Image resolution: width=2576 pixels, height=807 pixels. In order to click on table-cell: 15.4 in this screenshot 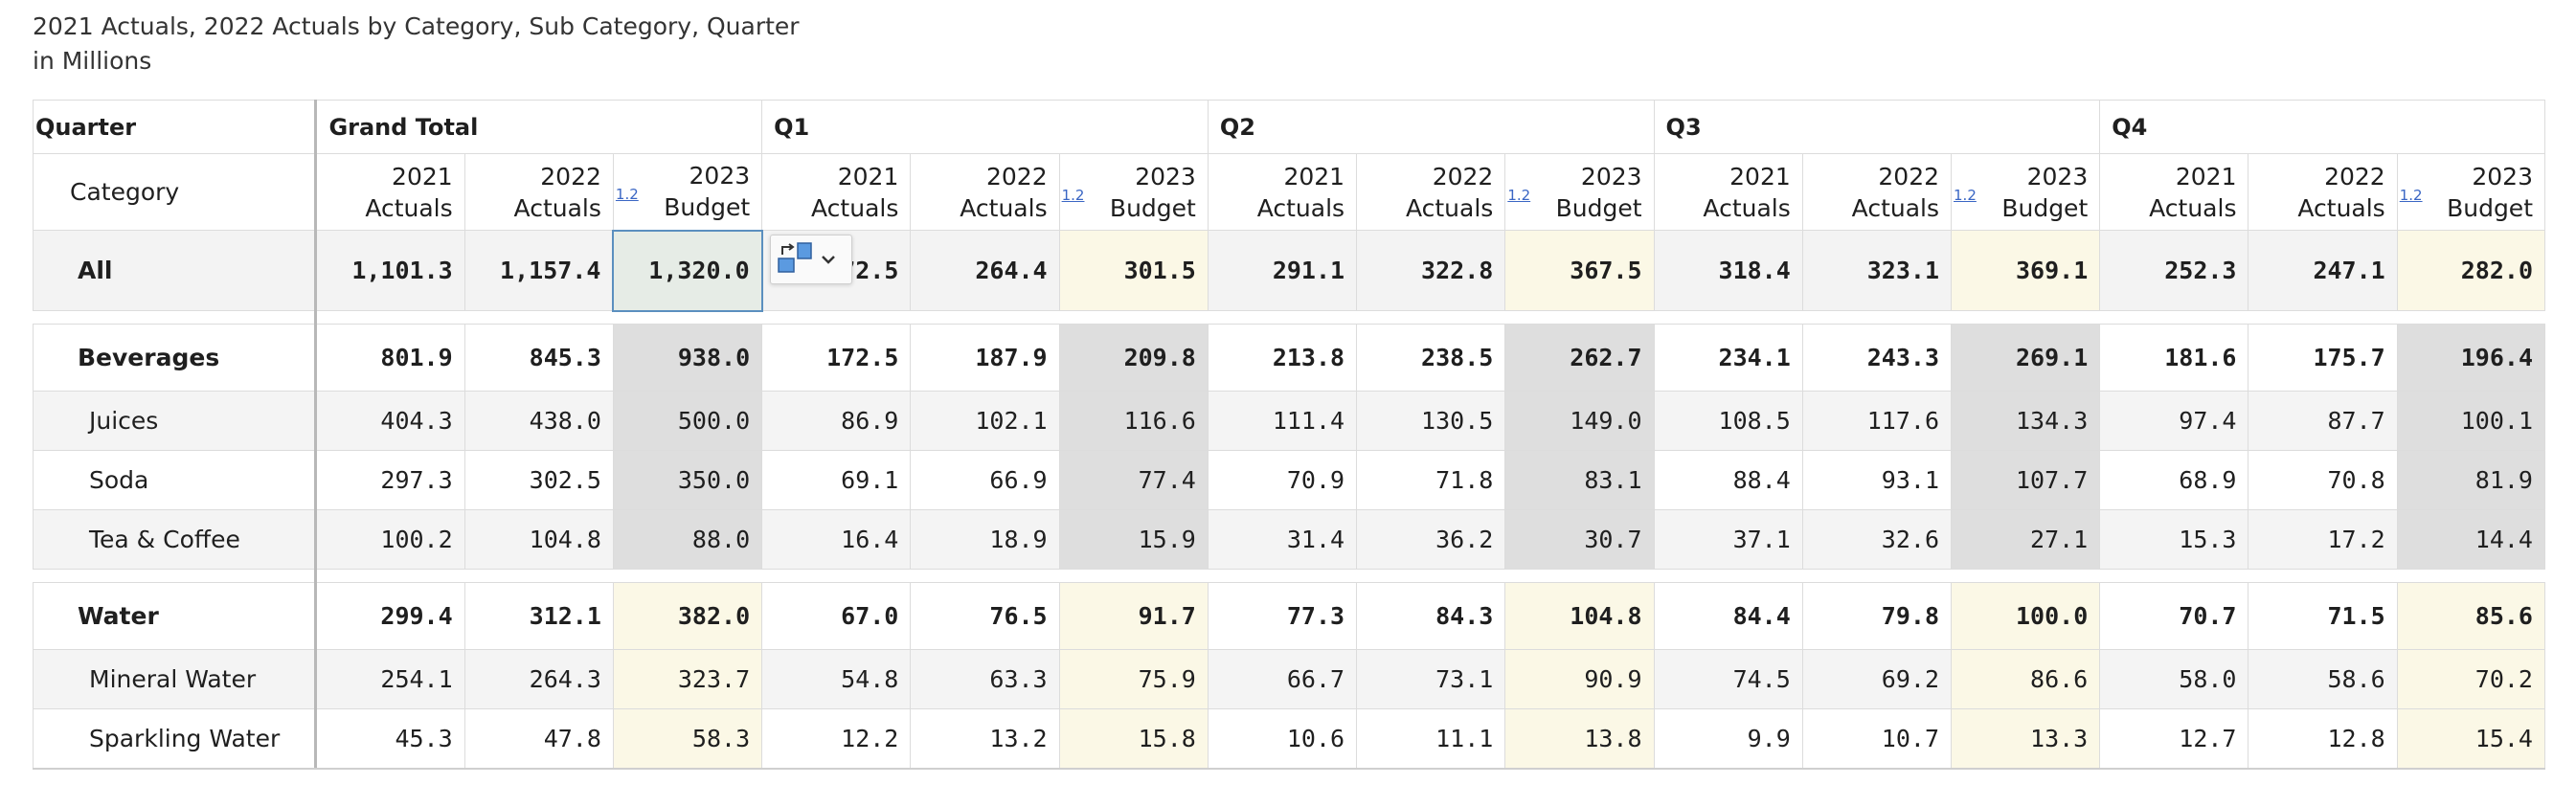, I will do `click(2471, 738)`.